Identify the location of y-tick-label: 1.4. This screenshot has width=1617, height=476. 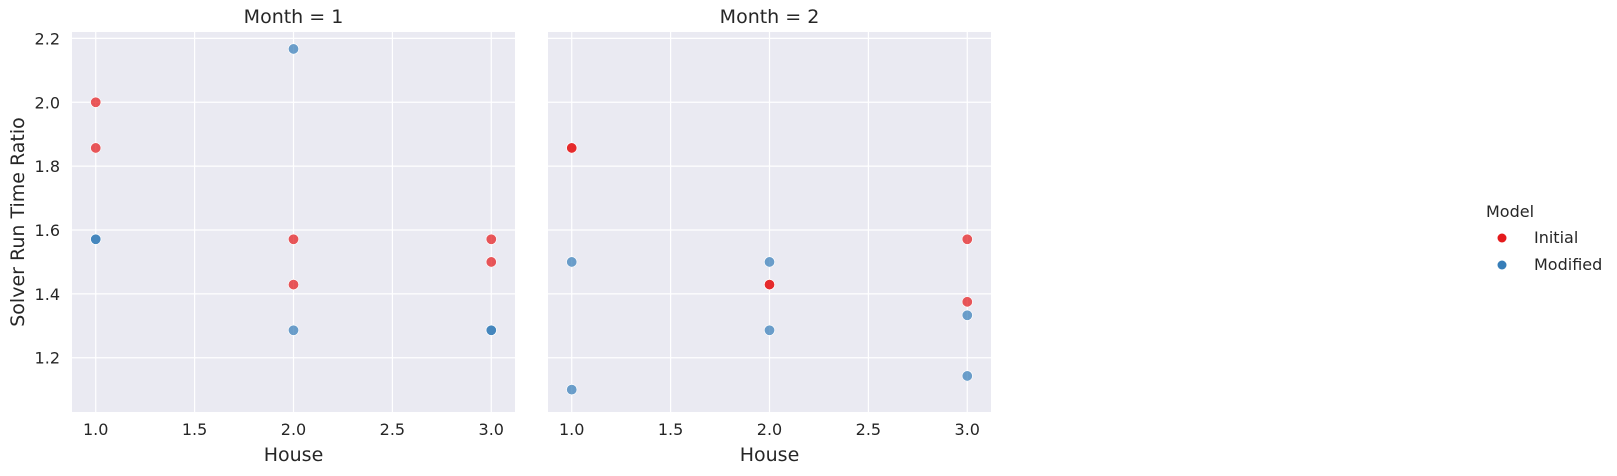
(47, 294).